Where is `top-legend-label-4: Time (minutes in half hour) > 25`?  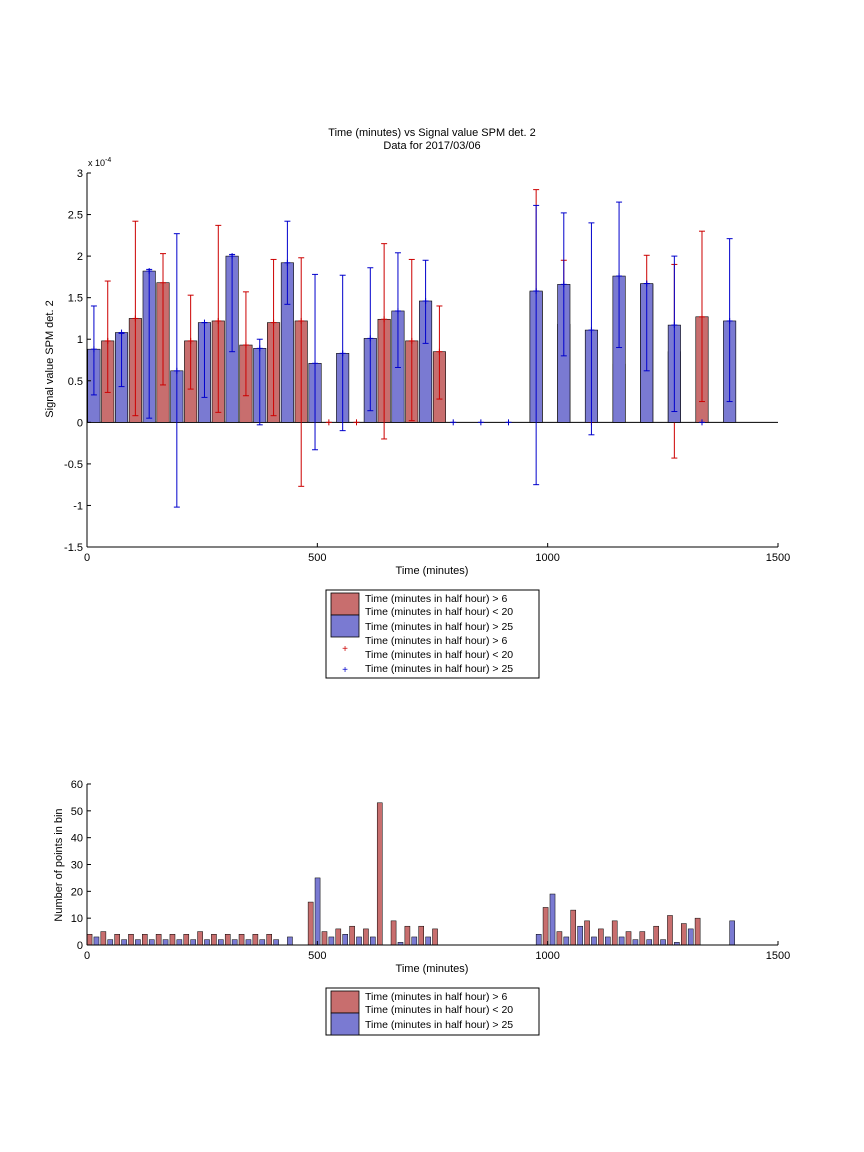 top-legend-label-4: Time (minutes in half hour) > 25 is located at coordinates (439, 669).